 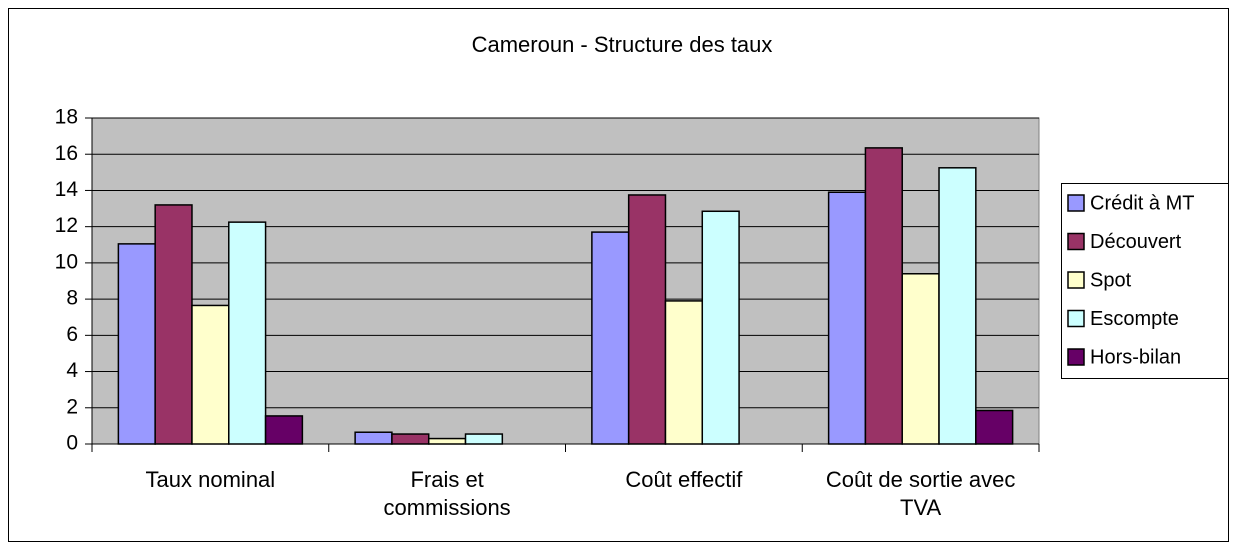 I want to click on y-tick-label: 18, so click(x=66, y=117).